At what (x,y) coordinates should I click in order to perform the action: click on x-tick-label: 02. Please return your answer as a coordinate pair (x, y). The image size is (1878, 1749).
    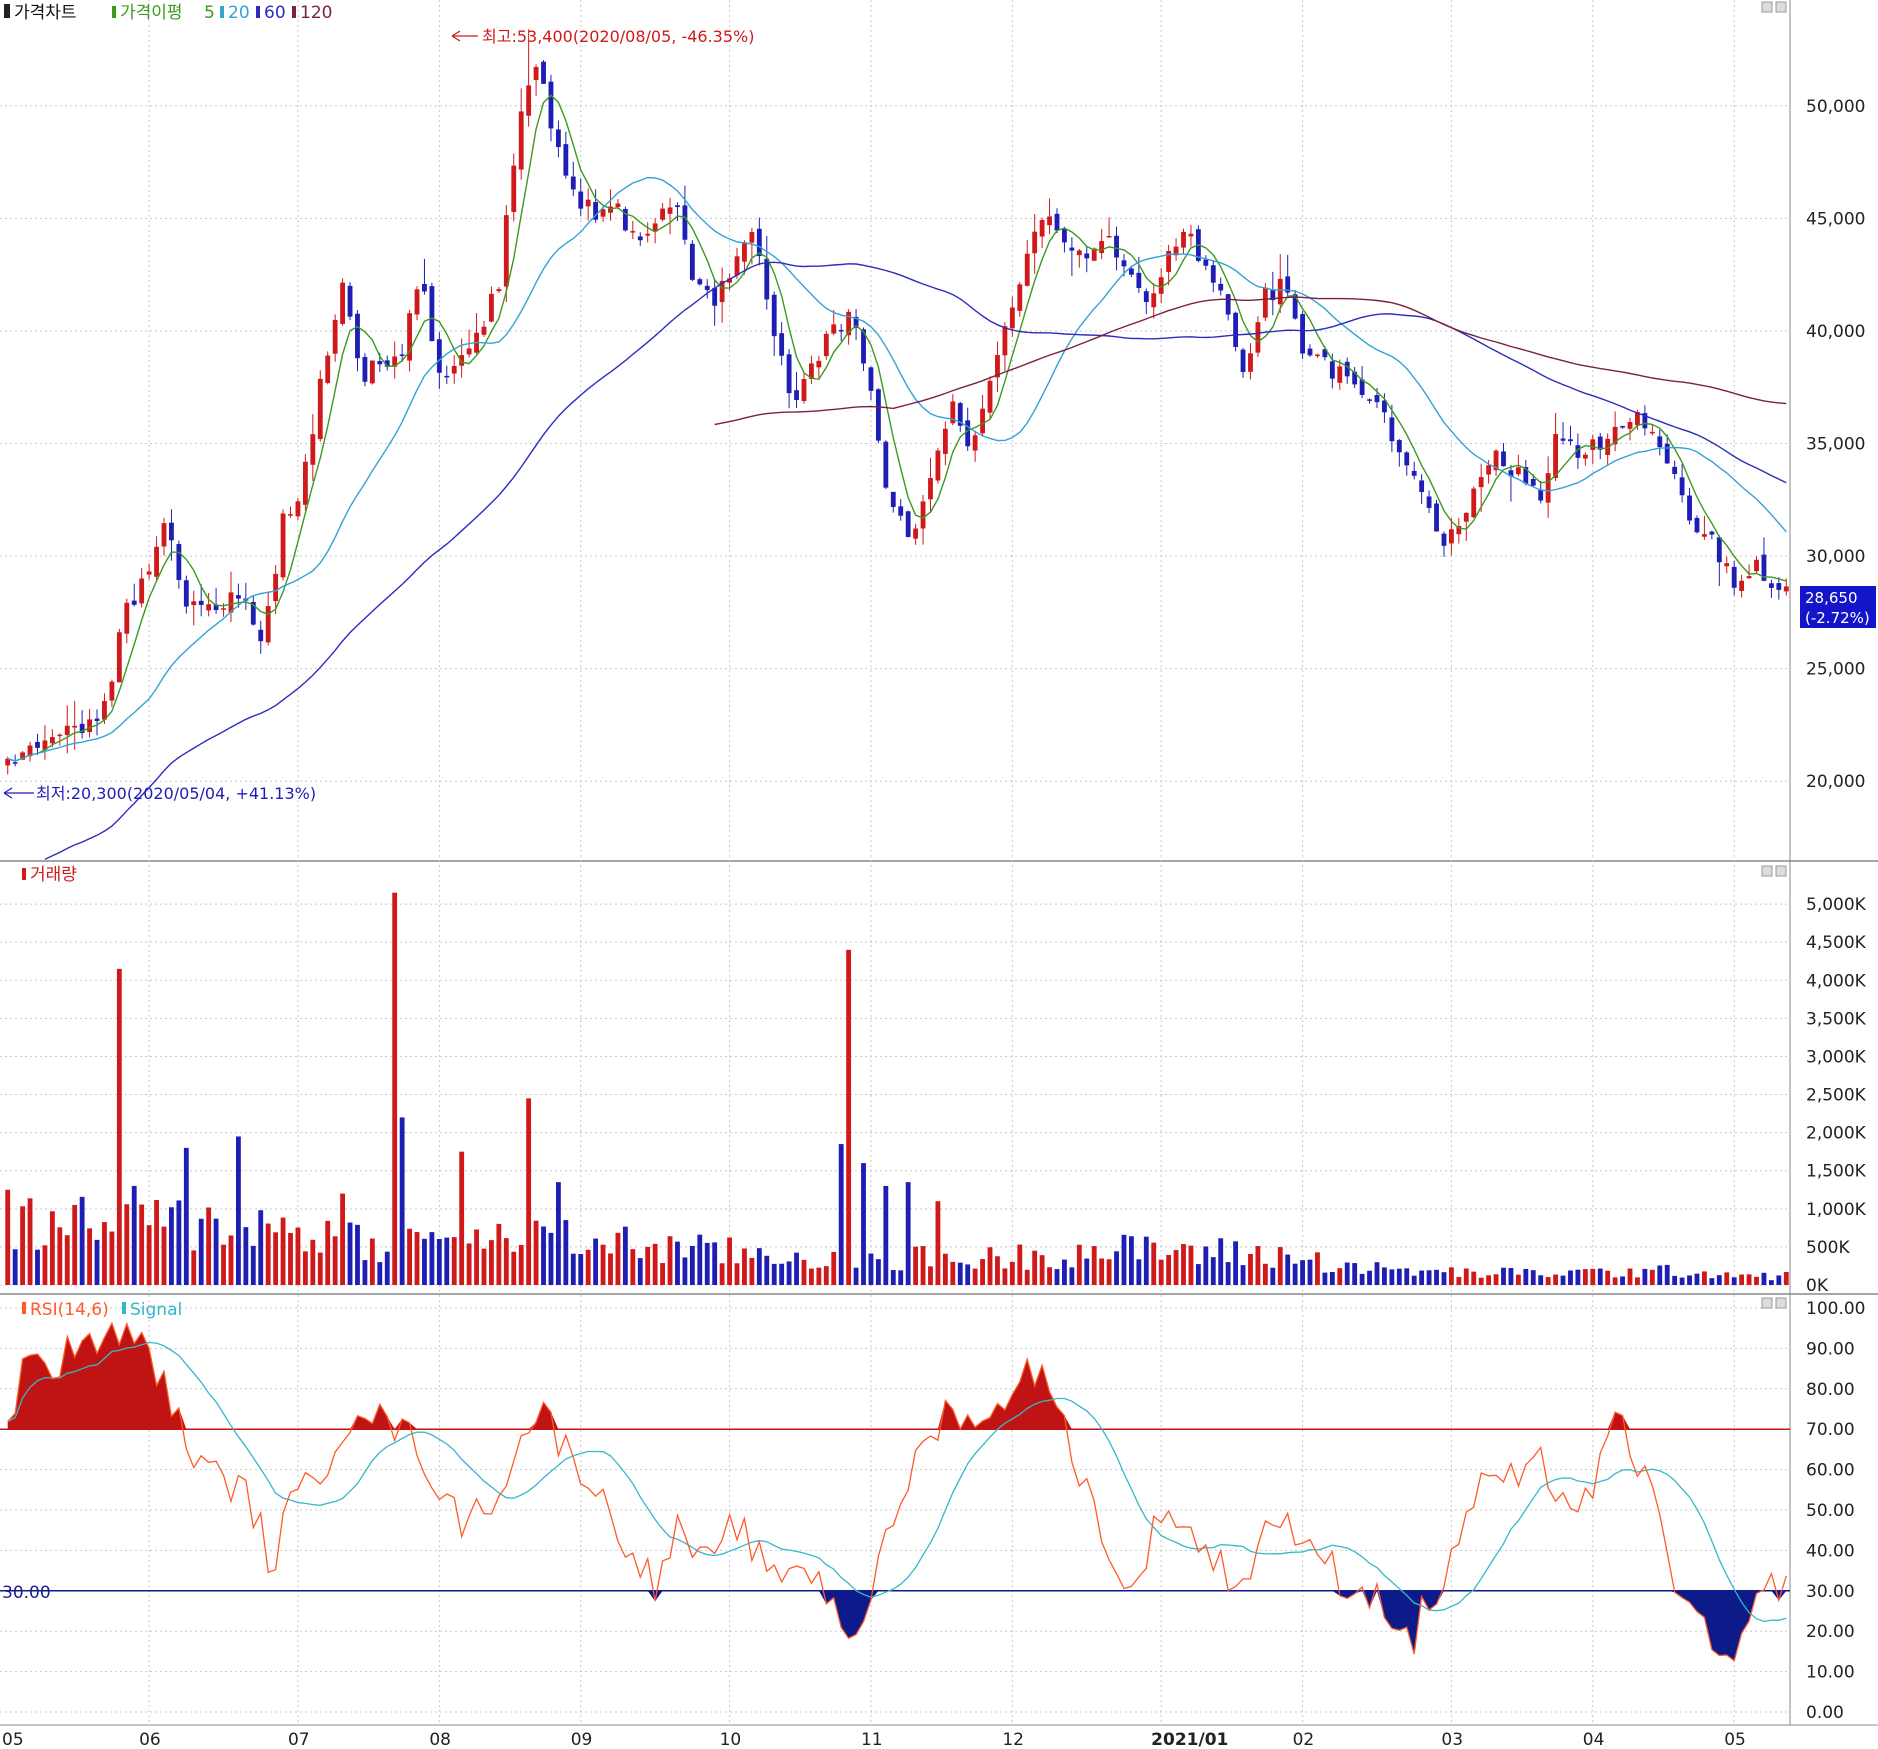
    Looking at the image, I should click on (1304, 1739).